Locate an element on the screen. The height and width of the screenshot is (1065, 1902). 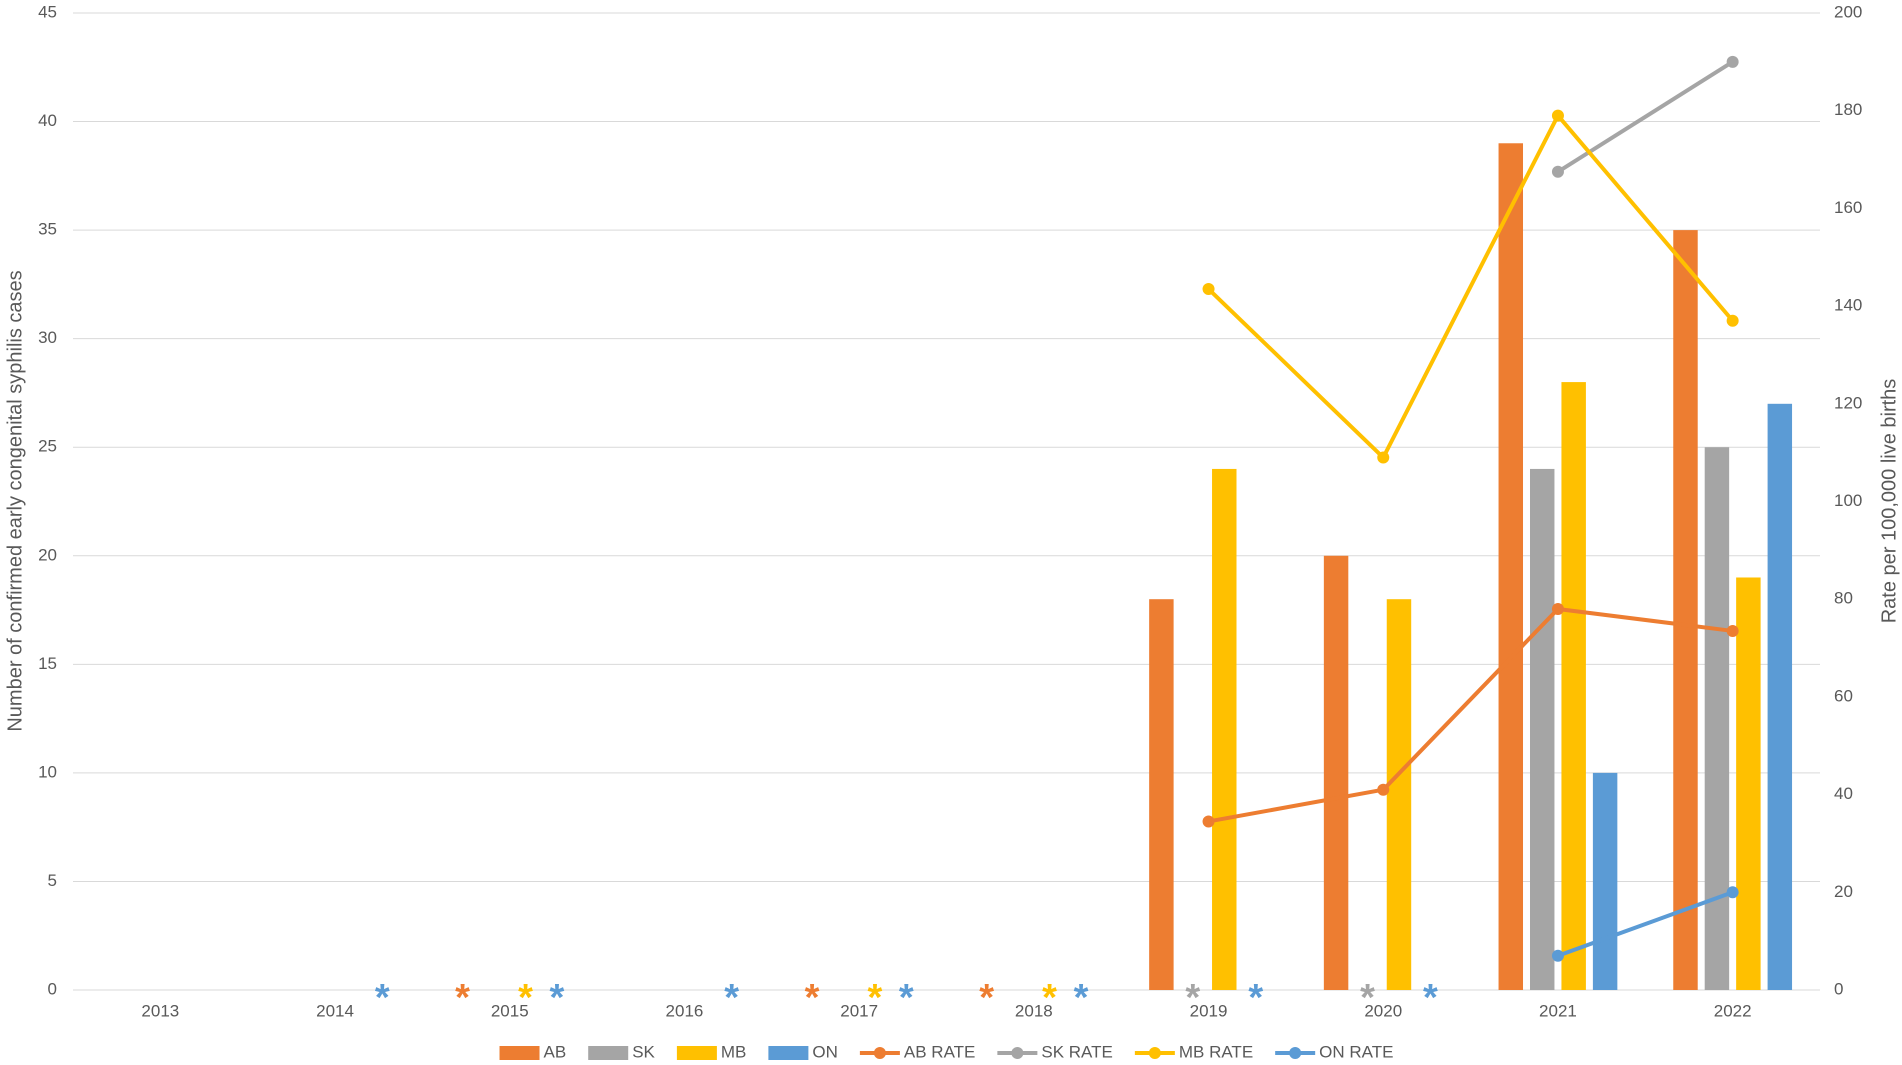
x-tick-label: 2020 is located at coordinates (1383, 1010).